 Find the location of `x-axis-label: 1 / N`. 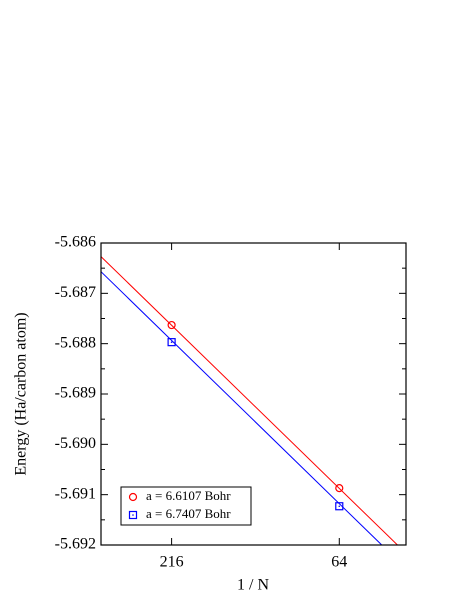

x-axis-label: 1 / N is located at coordinates (253, 585).